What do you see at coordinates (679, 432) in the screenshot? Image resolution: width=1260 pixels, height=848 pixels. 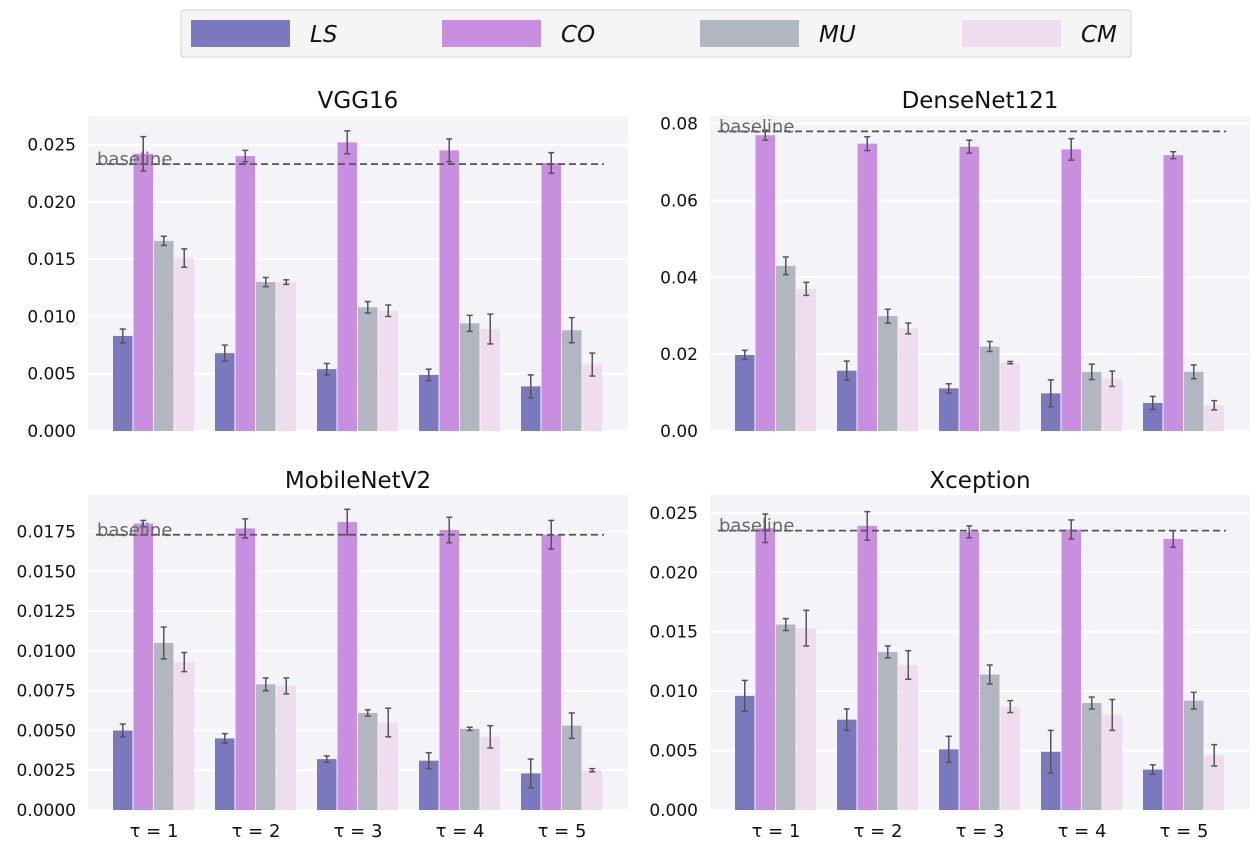 I see `y-tick-label: 0.00` at bounding box center [679, 432].